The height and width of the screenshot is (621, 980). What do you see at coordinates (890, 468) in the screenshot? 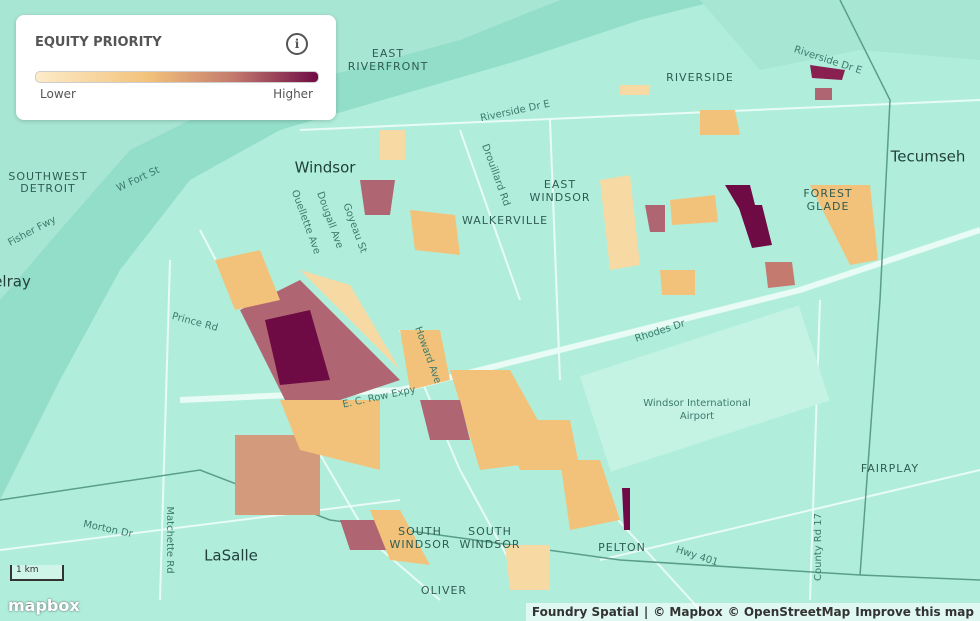
I see `place-label: FAIRPLAY` at bounding box center [890, 468].